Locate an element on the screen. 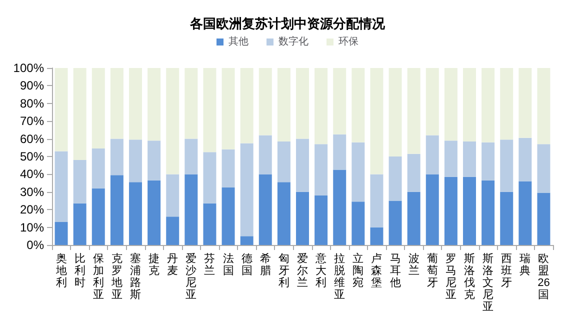 Image resolution: width=575 pixels, height=329 pixels. x-tick-label: 德国 is located at coordinates (246, 265).